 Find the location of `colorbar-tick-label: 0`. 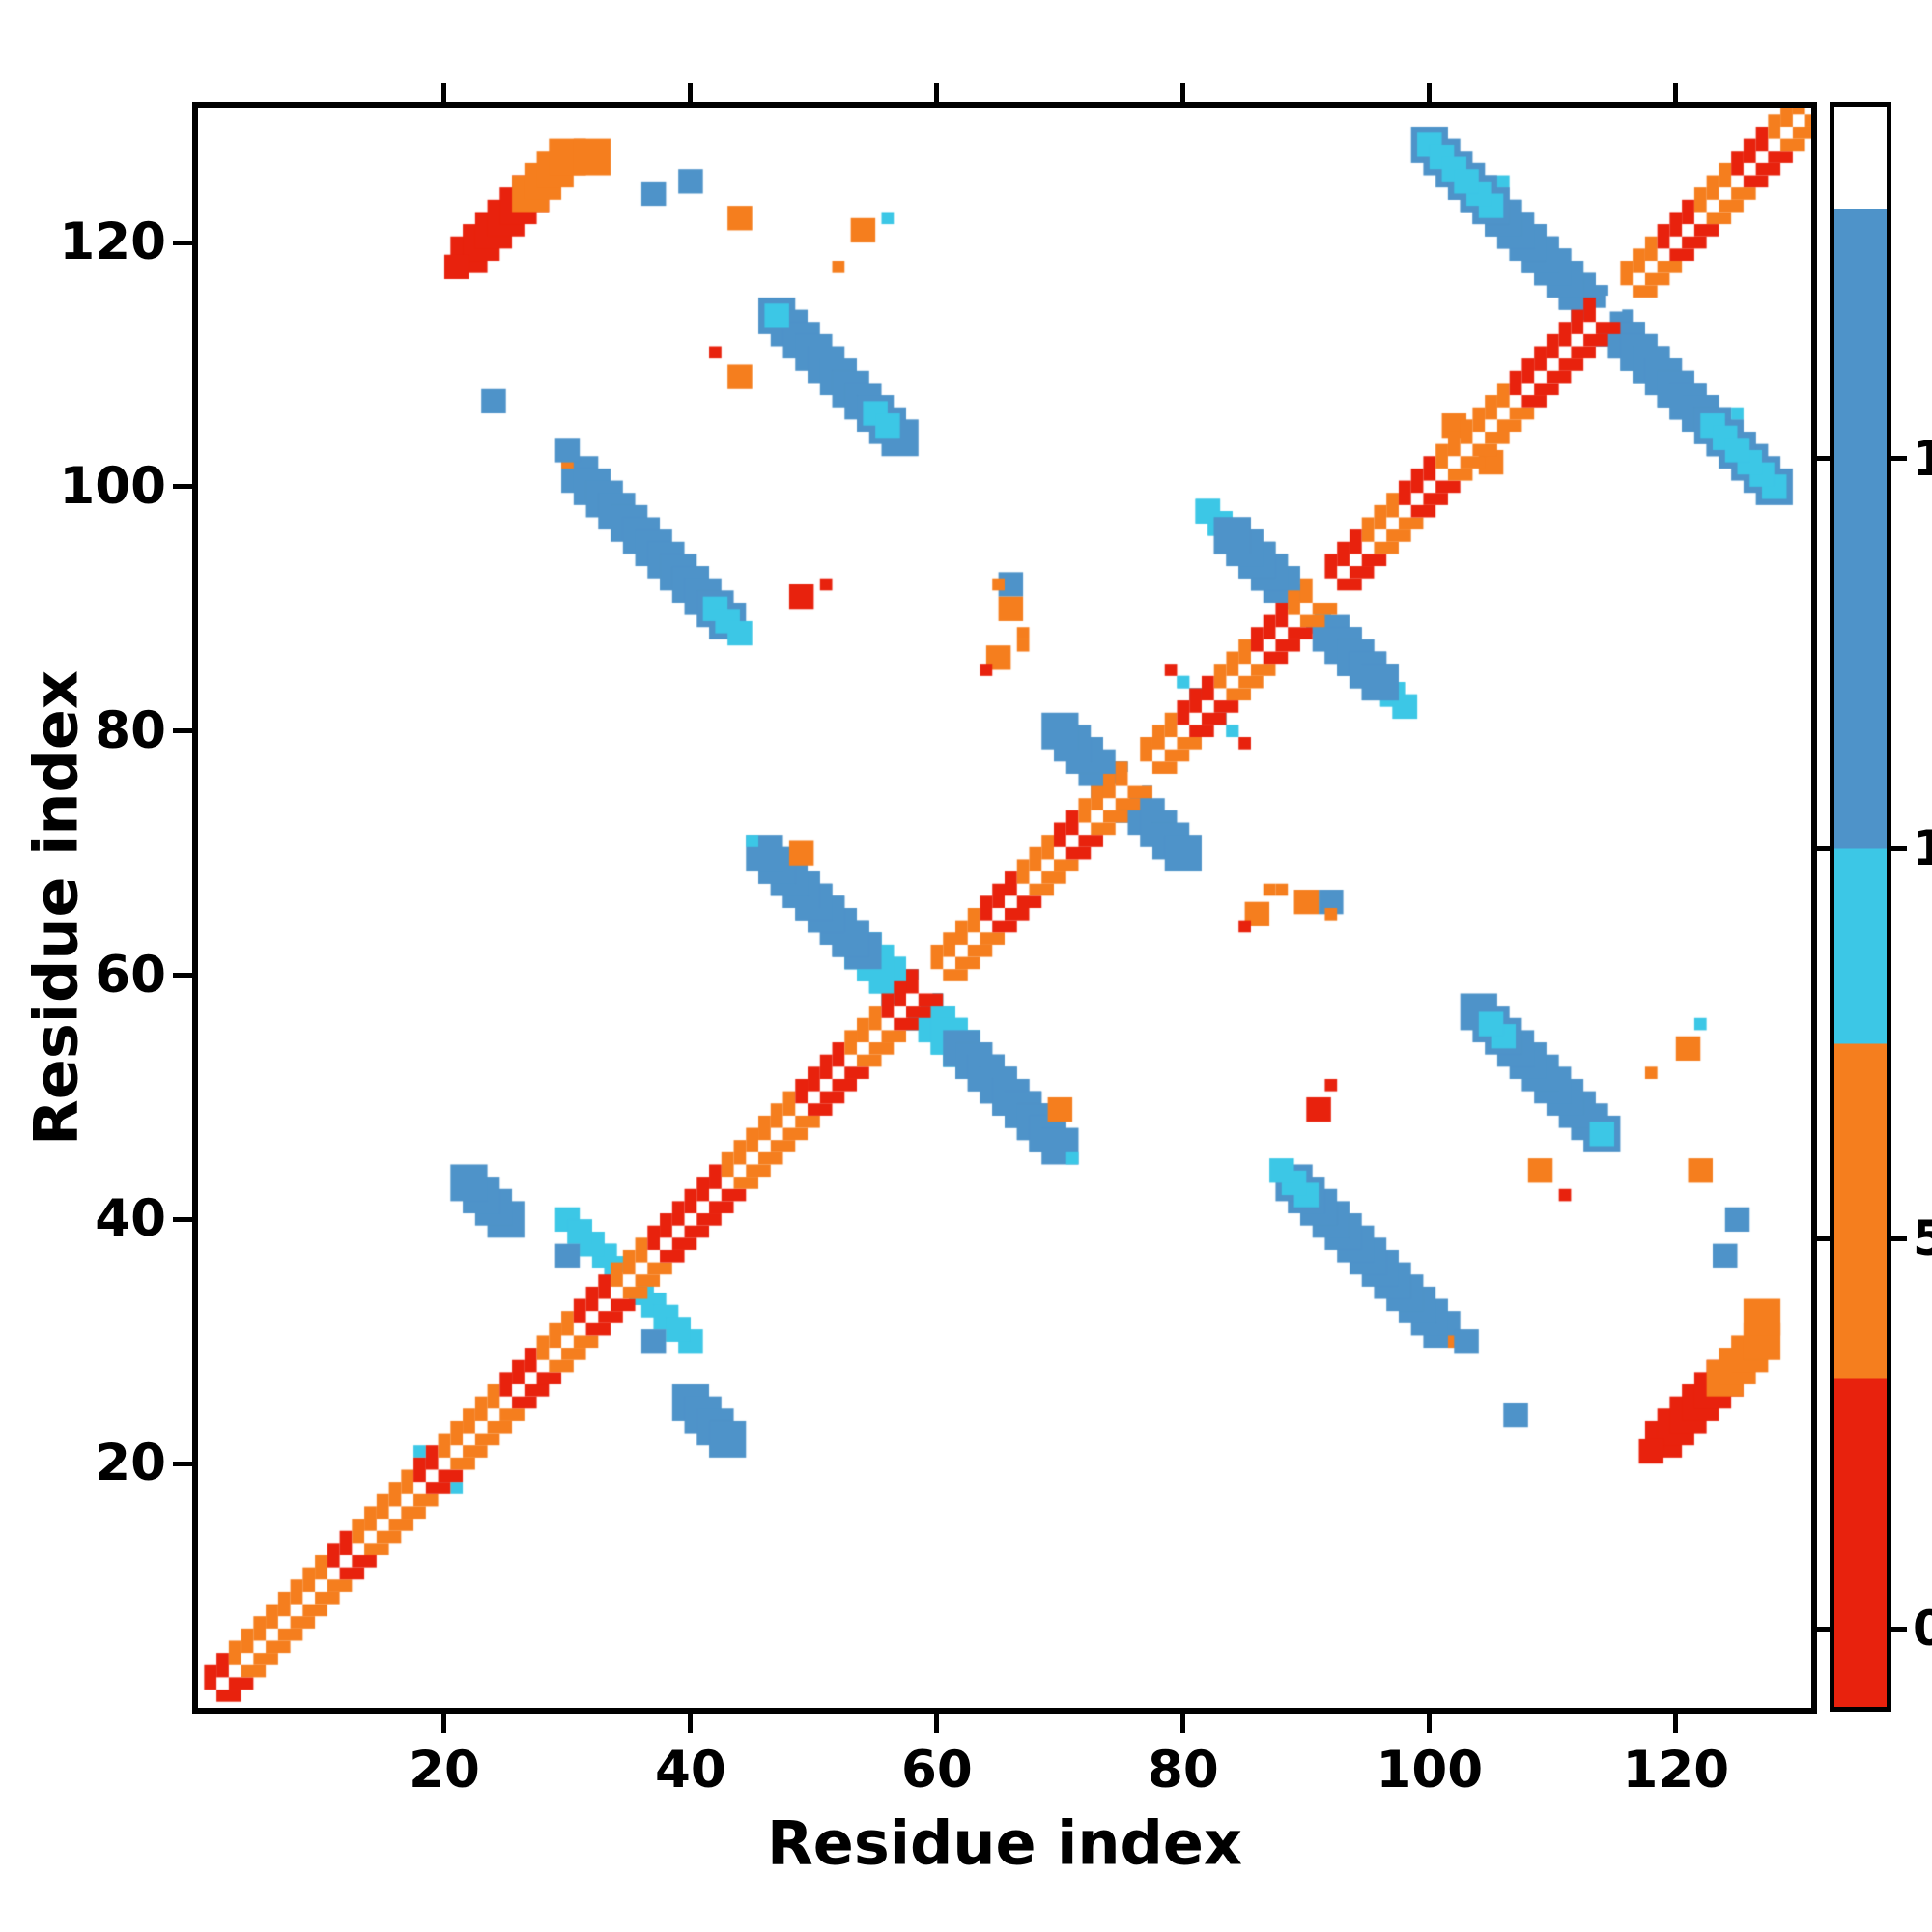

colorbar-tick-label: 0 is located at coordinates (1922, 1629).